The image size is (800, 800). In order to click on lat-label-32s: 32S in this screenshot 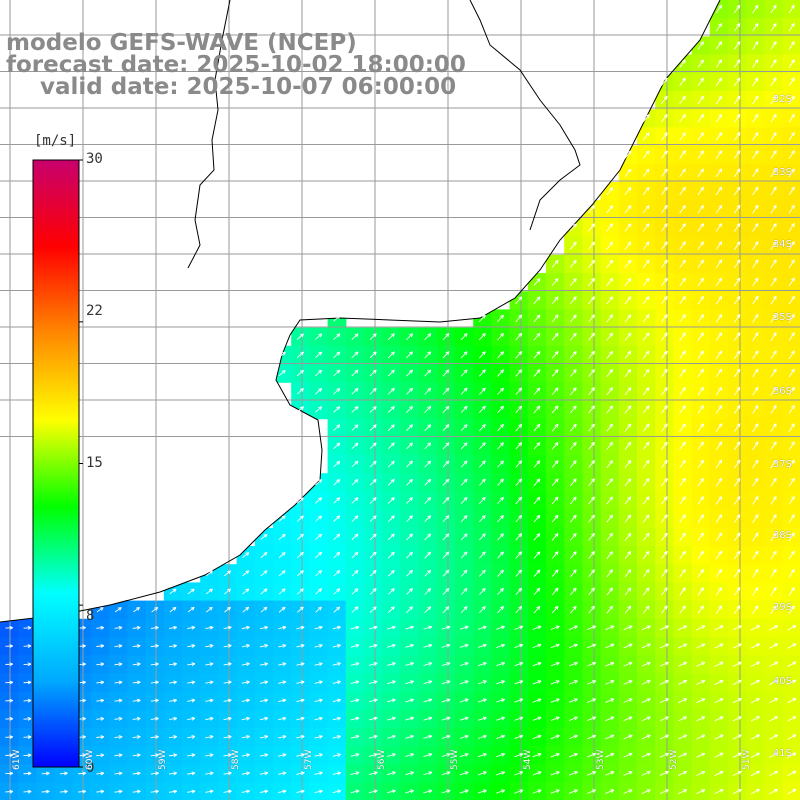, I will do `click(782, 99)`.